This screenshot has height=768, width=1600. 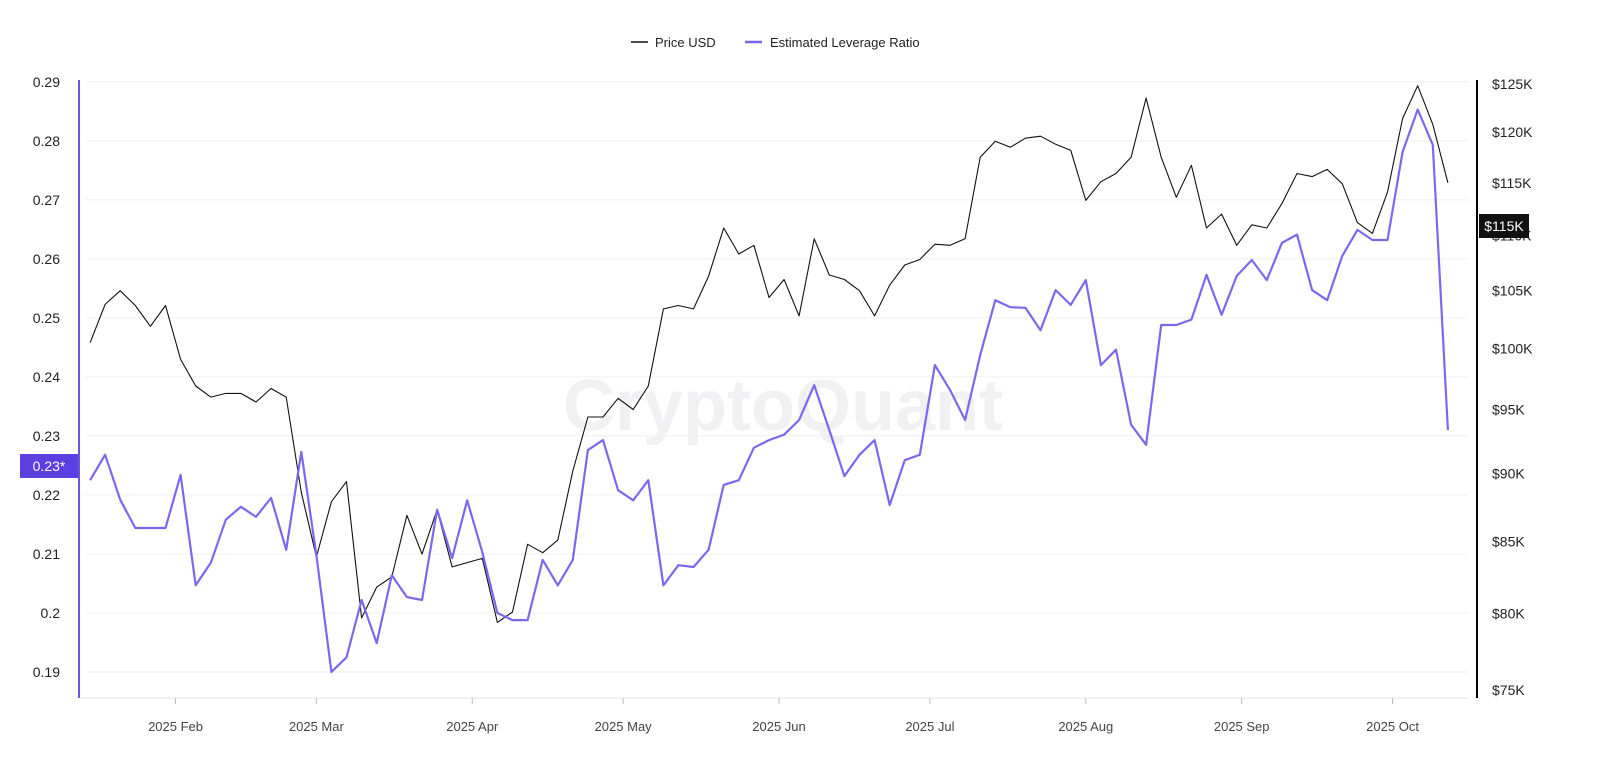 I want to click on legend-item-price: Price USD, so click(x=673, y=42).